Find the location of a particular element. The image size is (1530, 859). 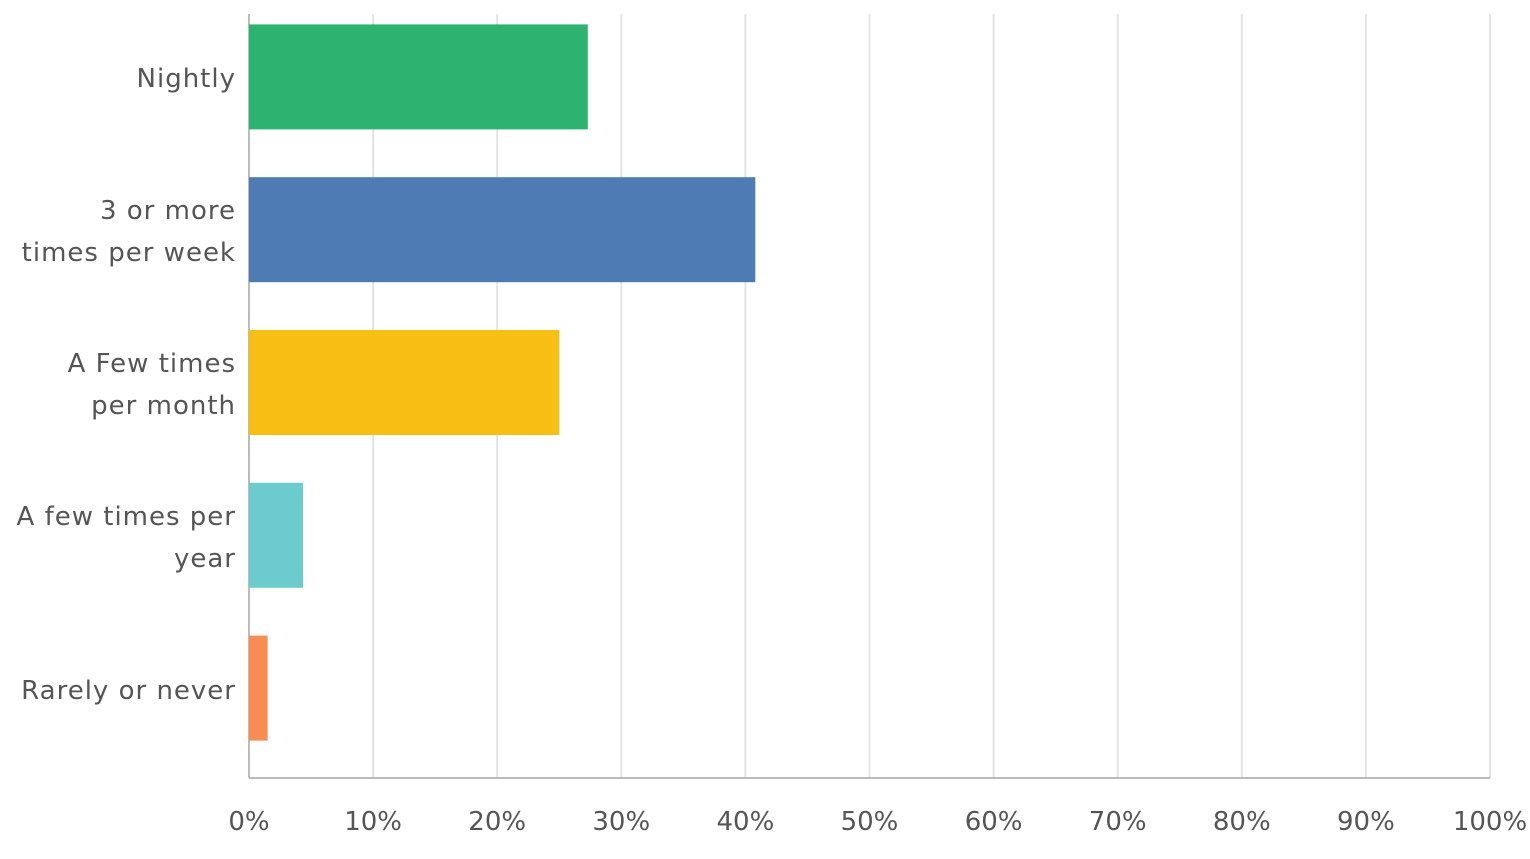

x-tick-label: 80% is located at coordinates (1242, 822).